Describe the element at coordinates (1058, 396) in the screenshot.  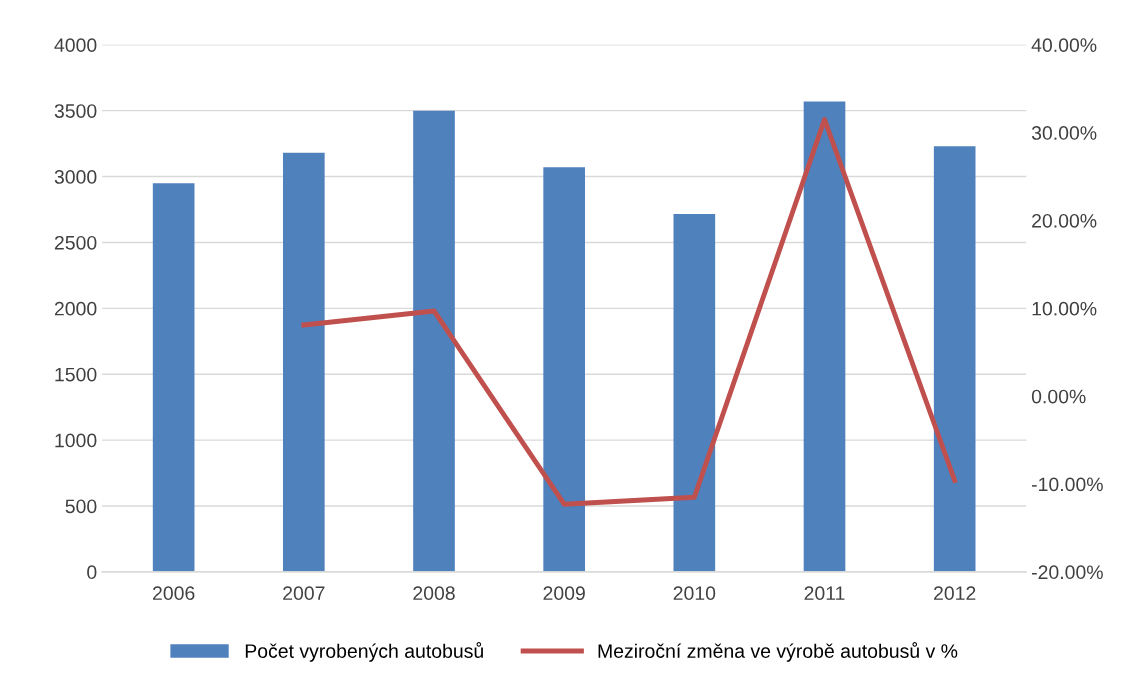
I see `y2-tick-label: 0.00%` at that location.